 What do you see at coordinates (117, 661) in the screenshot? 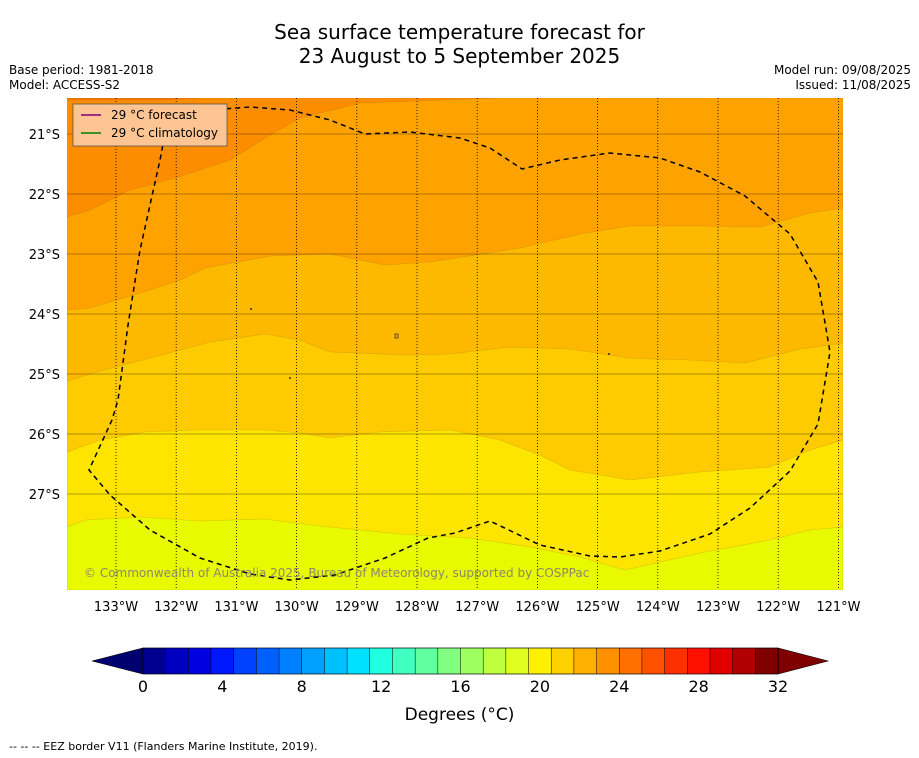
I see `colorbar-under-arrow` at bounding box center [117, 661].